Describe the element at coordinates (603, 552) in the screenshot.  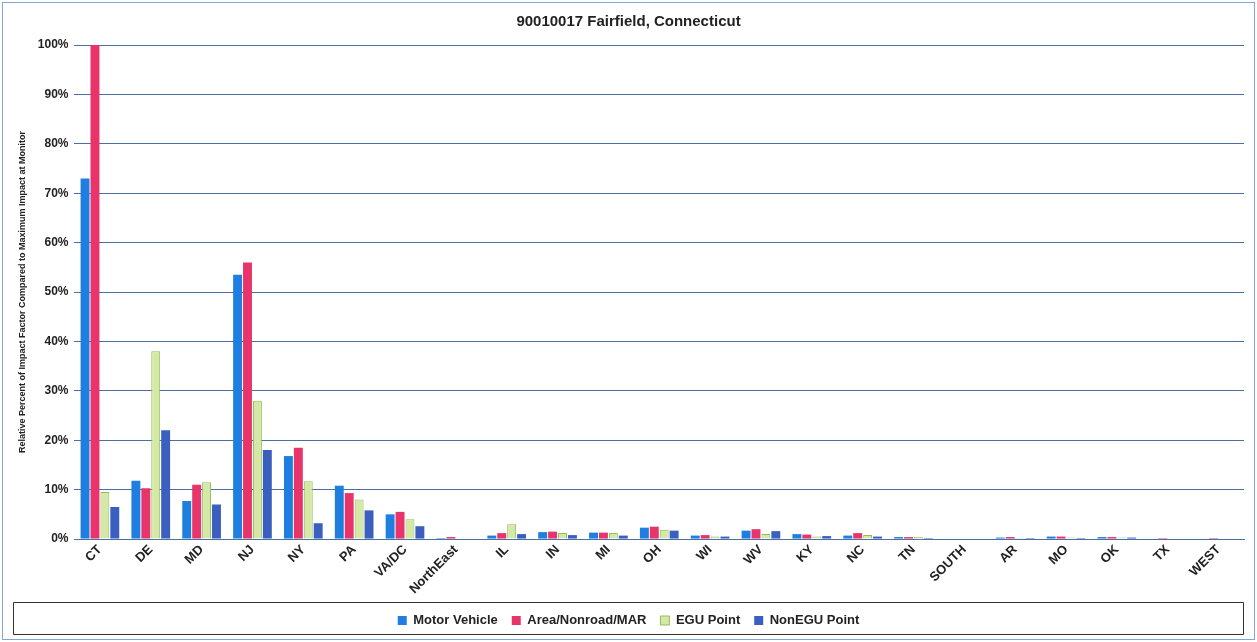
I see `x-tick-label: MI` at that location.